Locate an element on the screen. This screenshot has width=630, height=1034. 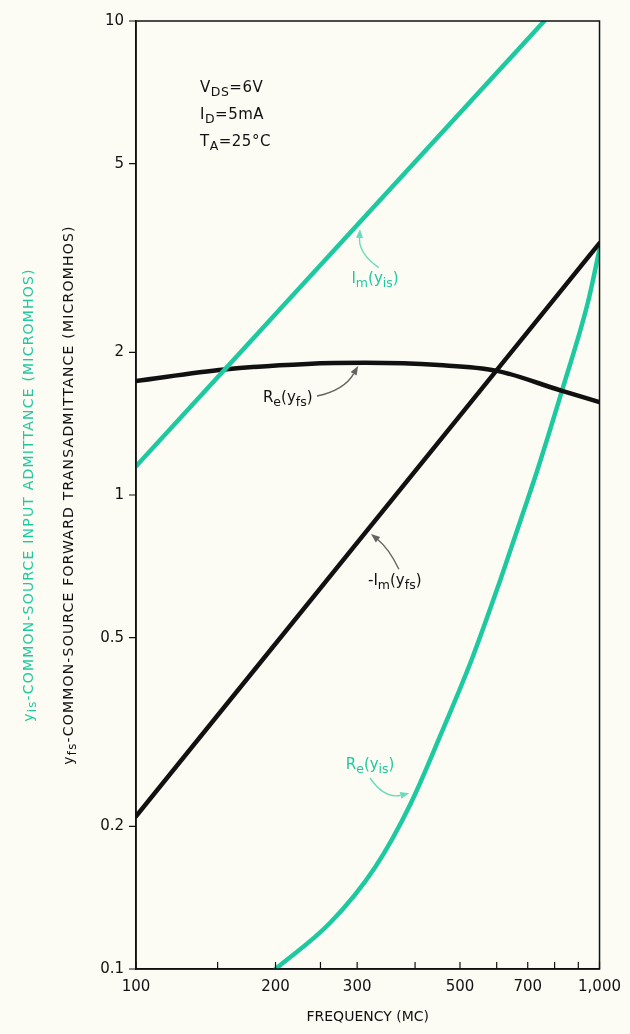
x-tick-label: 500 is located at coordinates (460, 985).